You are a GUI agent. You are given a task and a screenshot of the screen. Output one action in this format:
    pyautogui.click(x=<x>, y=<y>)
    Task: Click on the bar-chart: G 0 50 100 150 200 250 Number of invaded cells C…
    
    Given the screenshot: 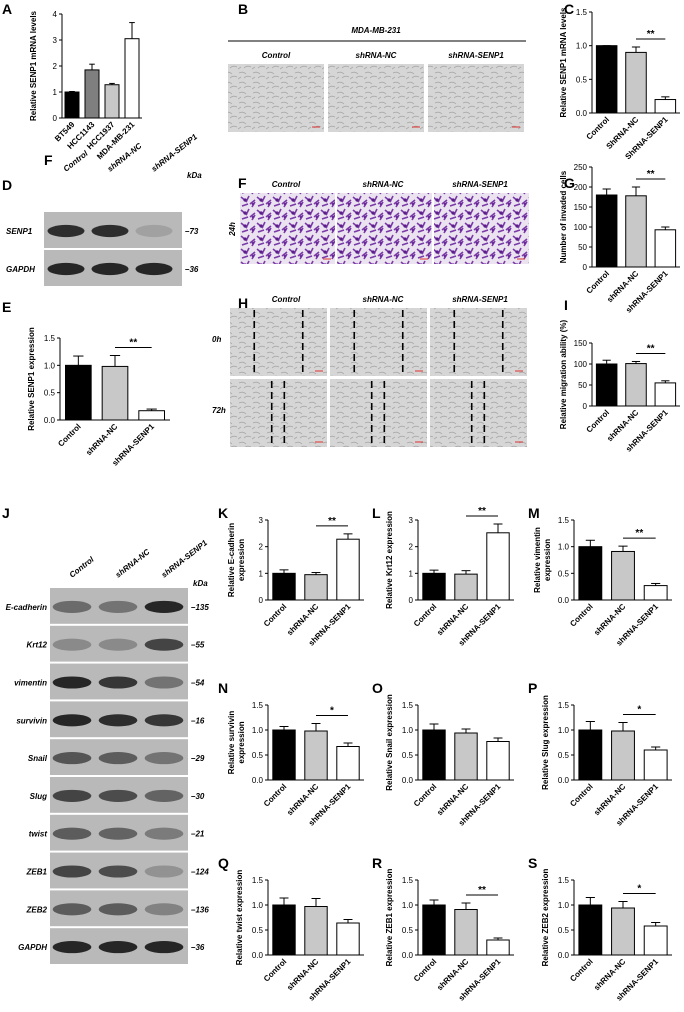 What is the action you would take?
    pyautogui.click(x=619, y=239)
    